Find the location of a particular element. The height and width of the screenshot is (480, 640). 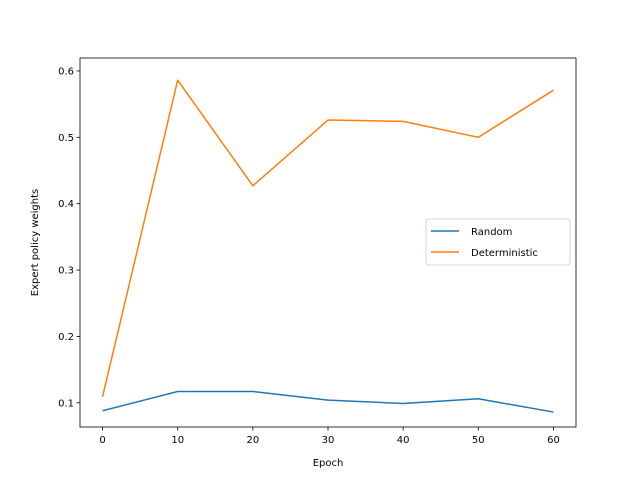

x-tick-label: 40 is located at coordinates (403, 440).